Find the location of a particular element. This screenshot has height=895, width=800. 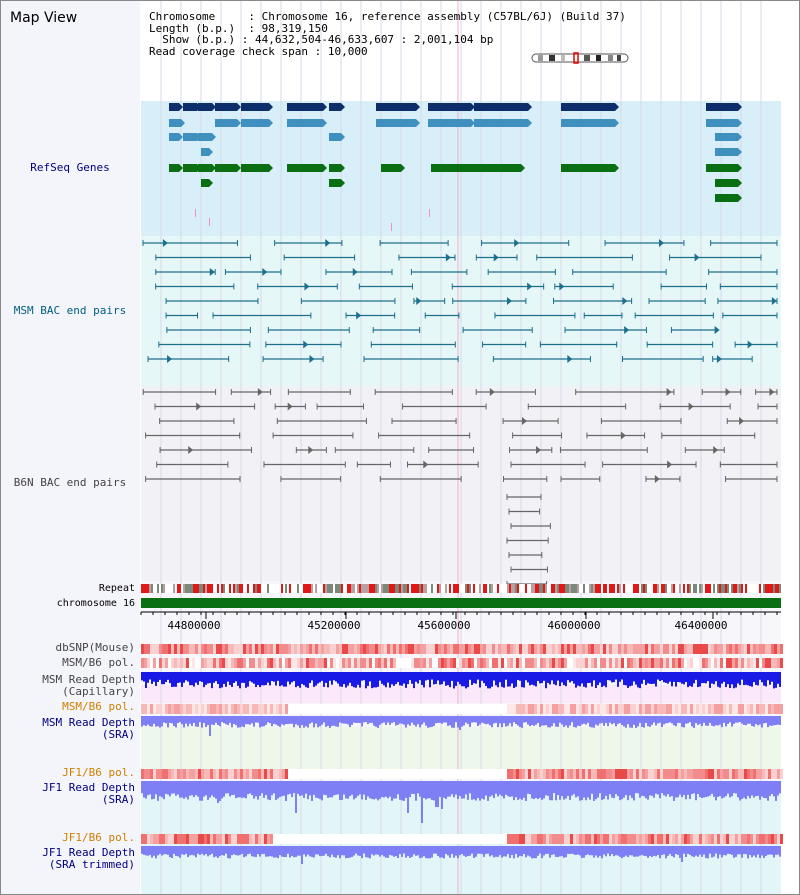

track-label-refseq: RefSeq Genes is located at coordinates (70, 167).